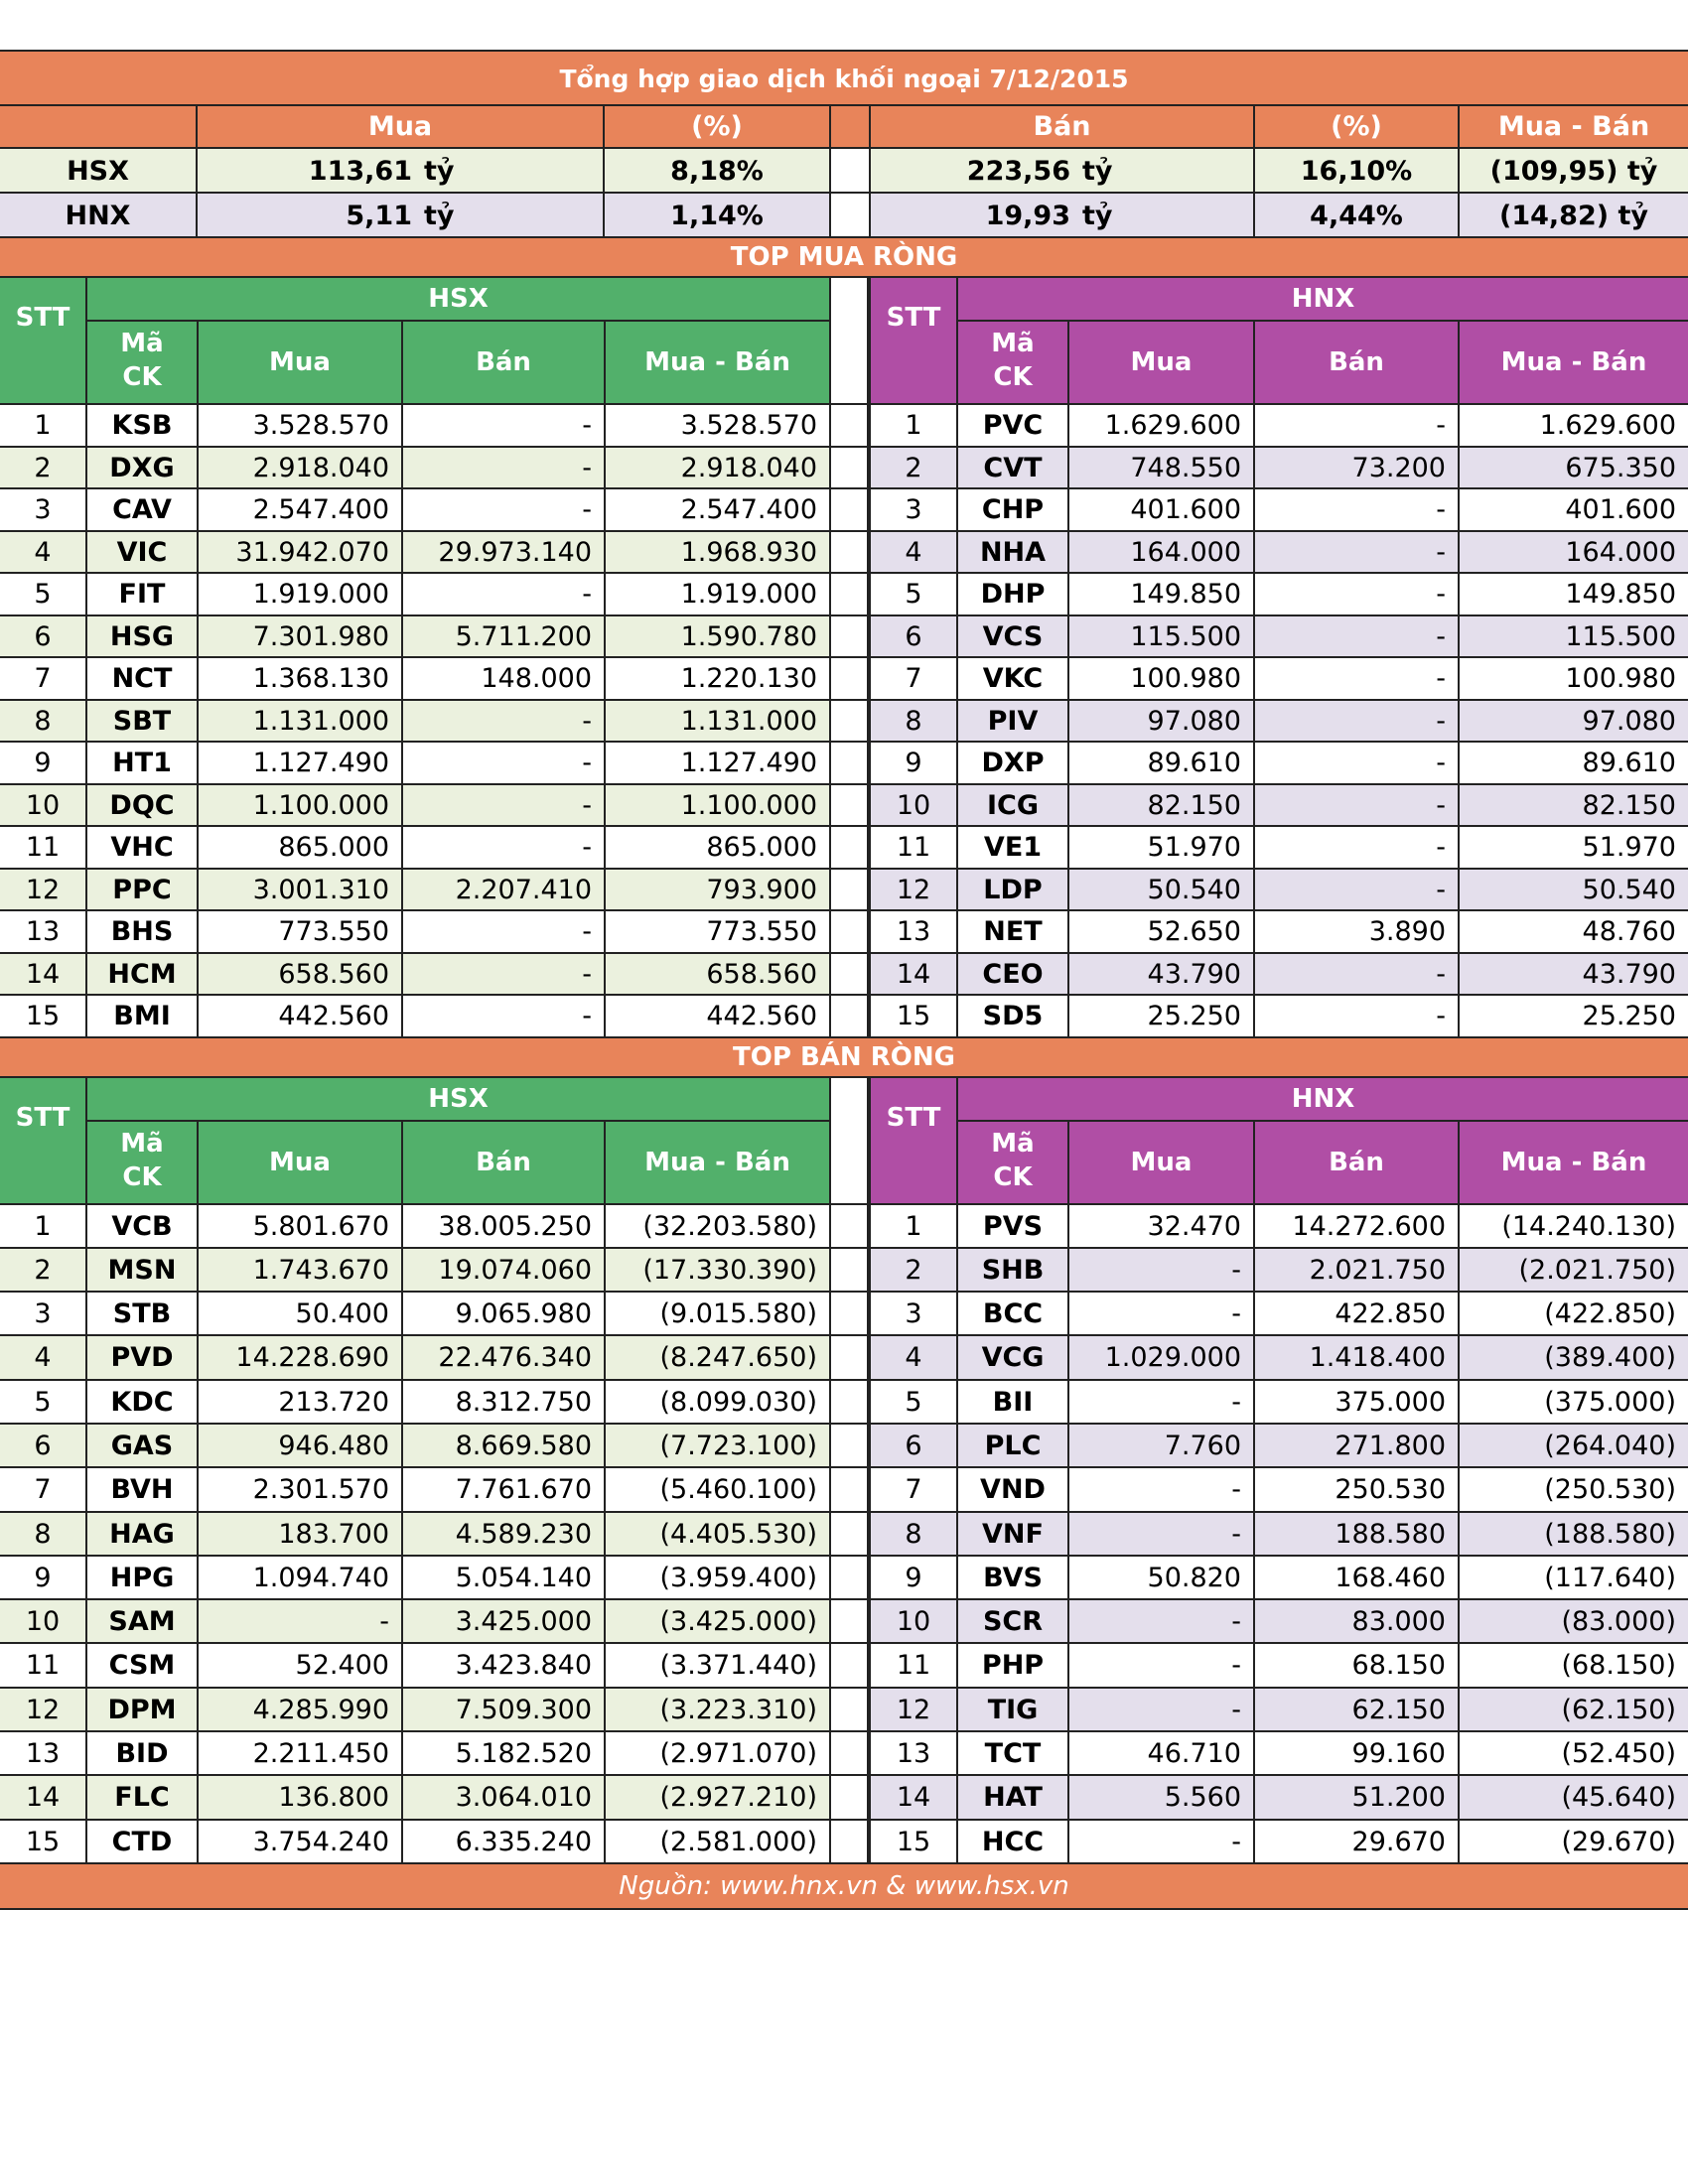  What do you see at coordinates (502, 1841) in the screenshot?
I see `hsx-ban-cell: 6.335.240` at bounding box center [502, 1841].